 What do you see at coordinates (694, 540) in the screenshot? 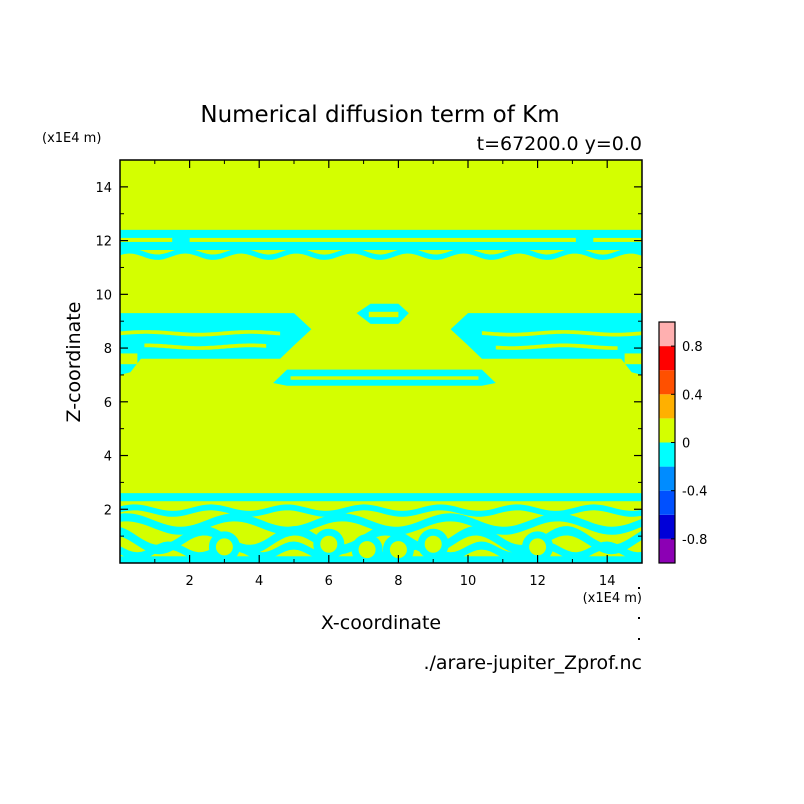
I see `colorbar-tick-label: -0.8` at bounding box center [694, 540].